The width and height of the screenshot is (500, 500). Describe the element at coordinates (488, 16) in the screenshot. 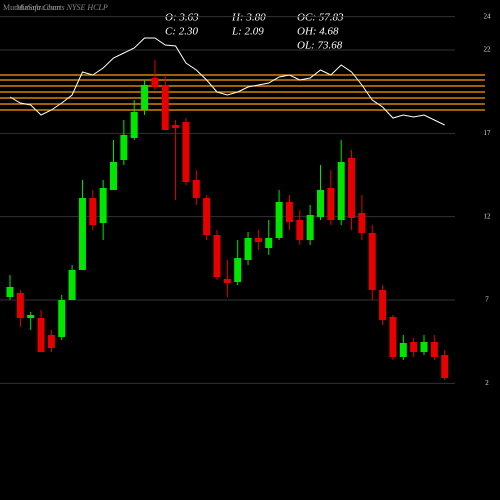

I see `y-tick-label: 24` at that location.